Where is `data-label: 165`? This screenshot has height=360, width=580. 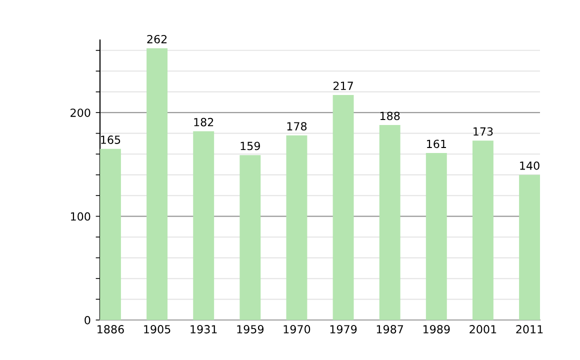
data-label: 165 is located at coordinates (110, 140).